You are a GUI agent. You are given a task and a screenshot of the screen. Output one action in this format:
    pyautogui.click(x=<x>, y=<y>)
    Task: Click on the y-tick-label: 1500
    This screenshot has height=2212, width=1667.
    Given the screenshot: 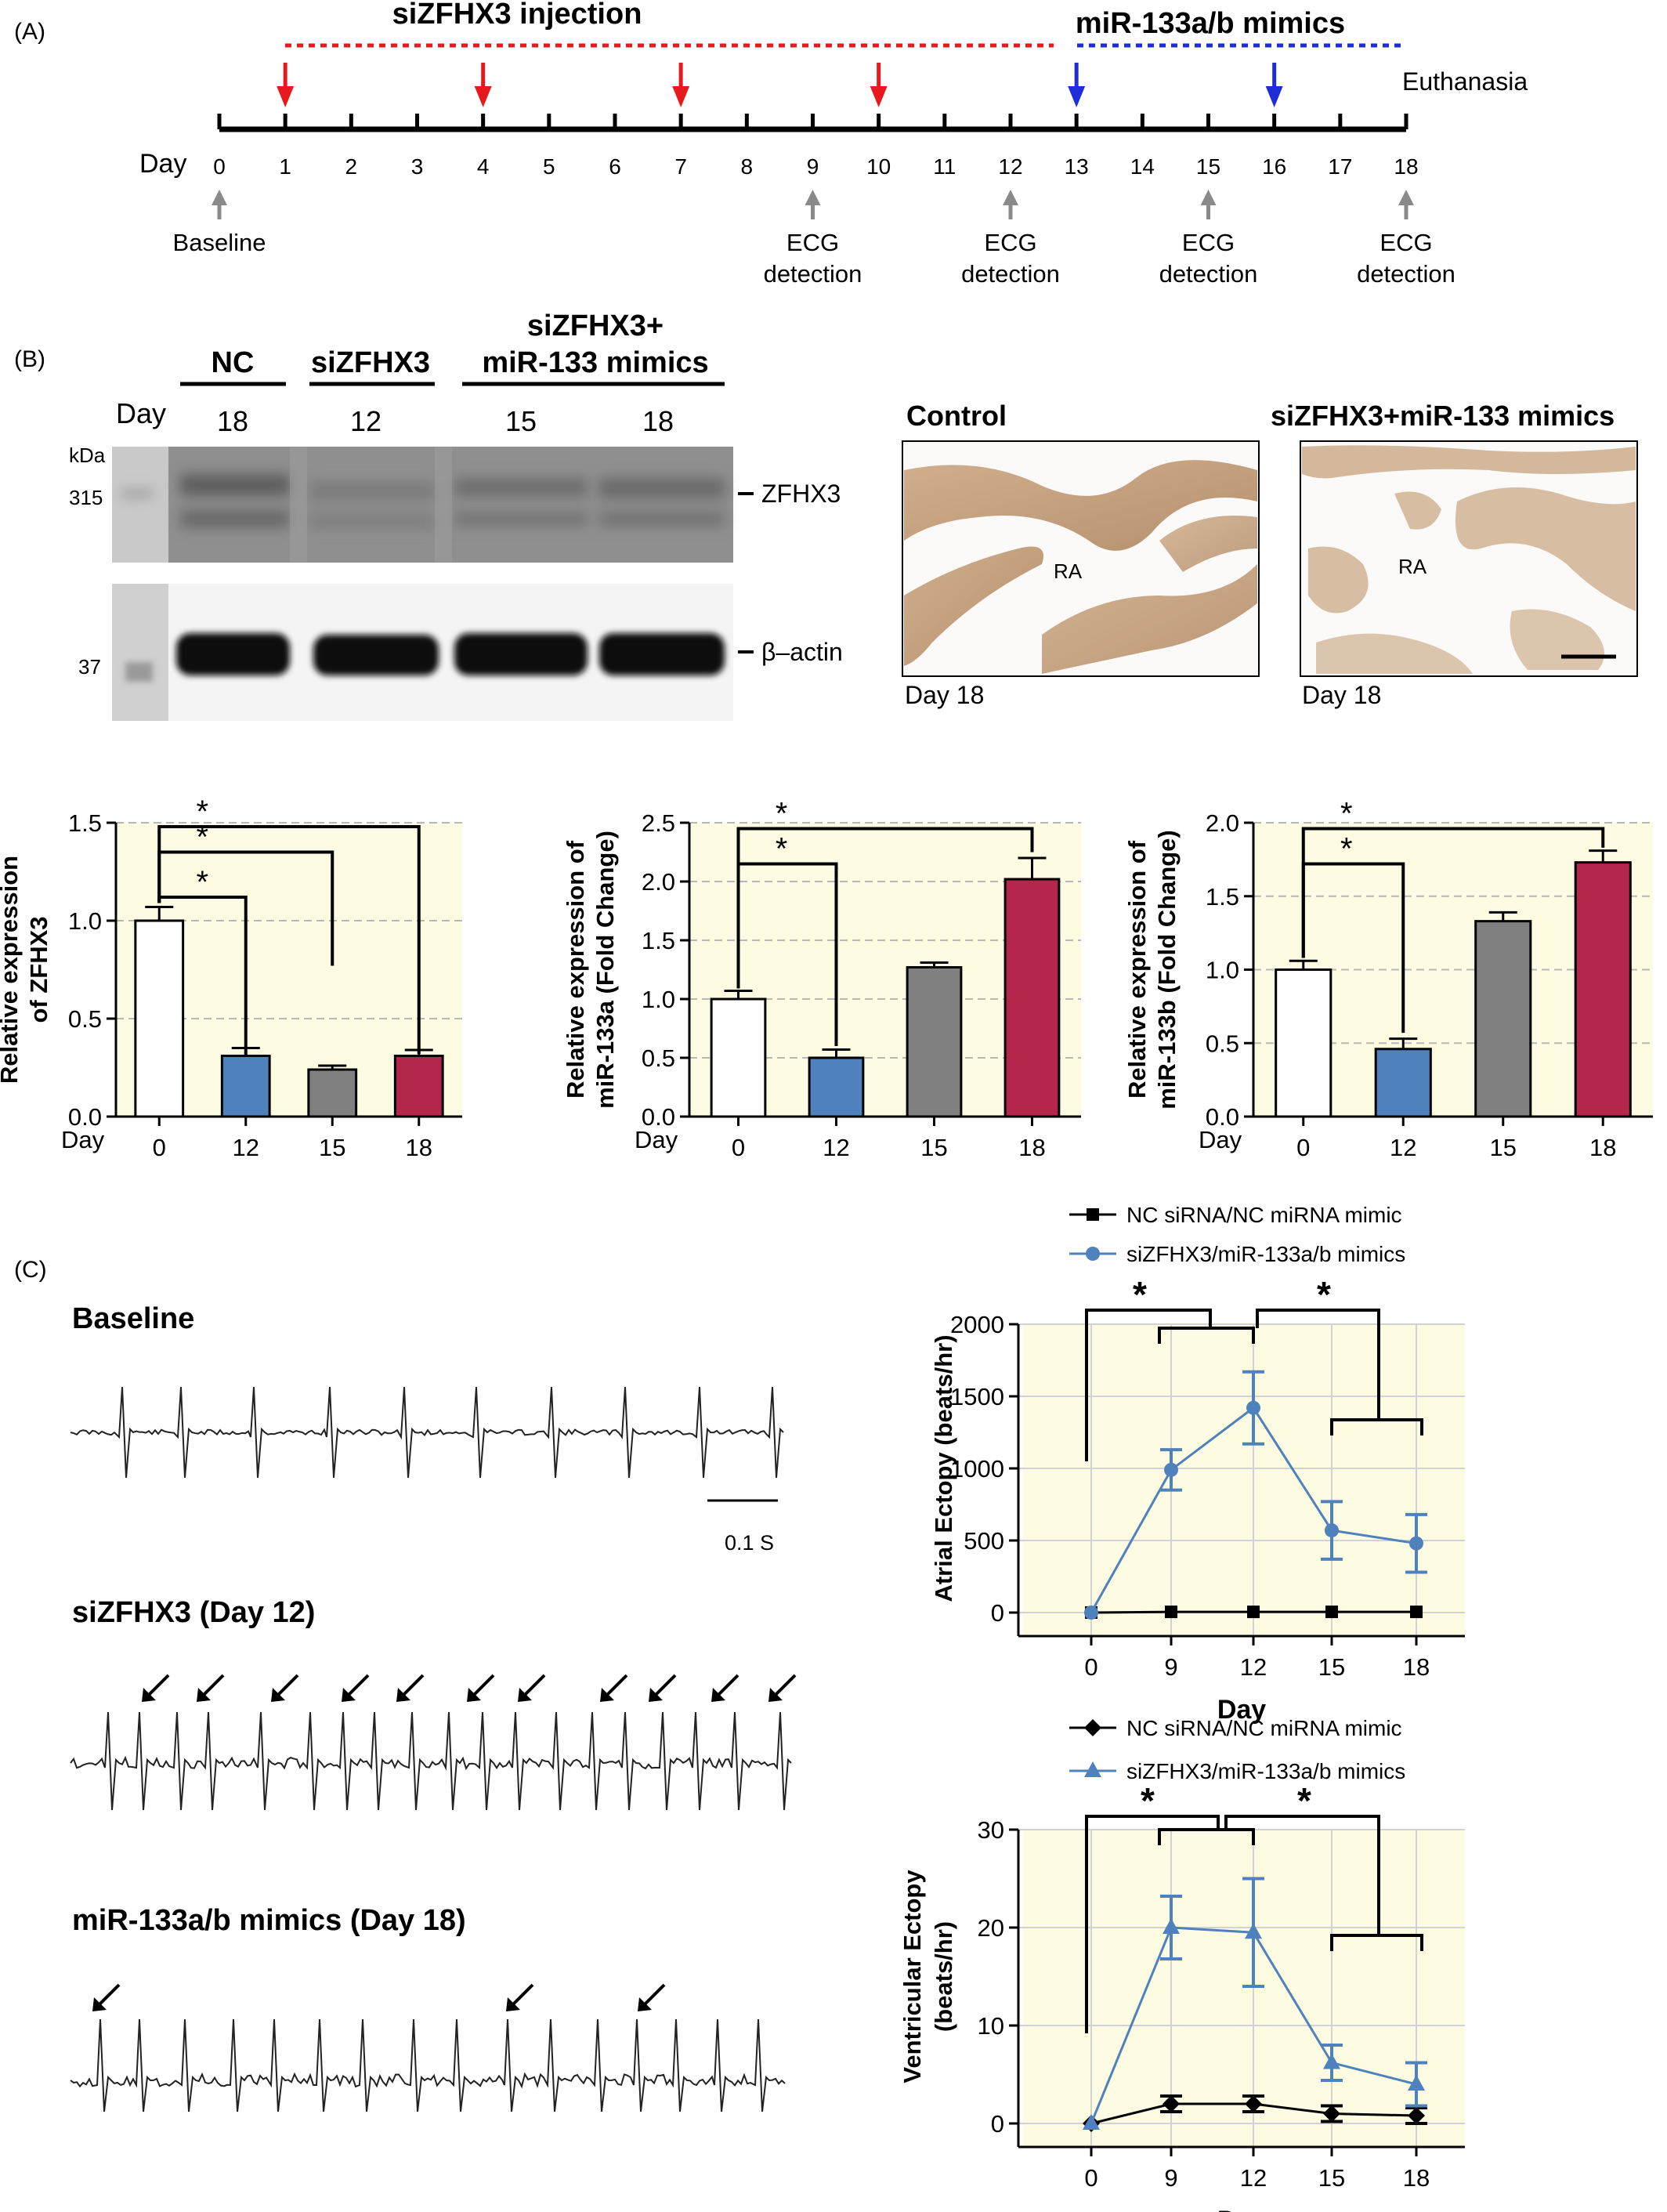 What is the action you would take?
    pyautogui.click(x=977, y=1396)
    